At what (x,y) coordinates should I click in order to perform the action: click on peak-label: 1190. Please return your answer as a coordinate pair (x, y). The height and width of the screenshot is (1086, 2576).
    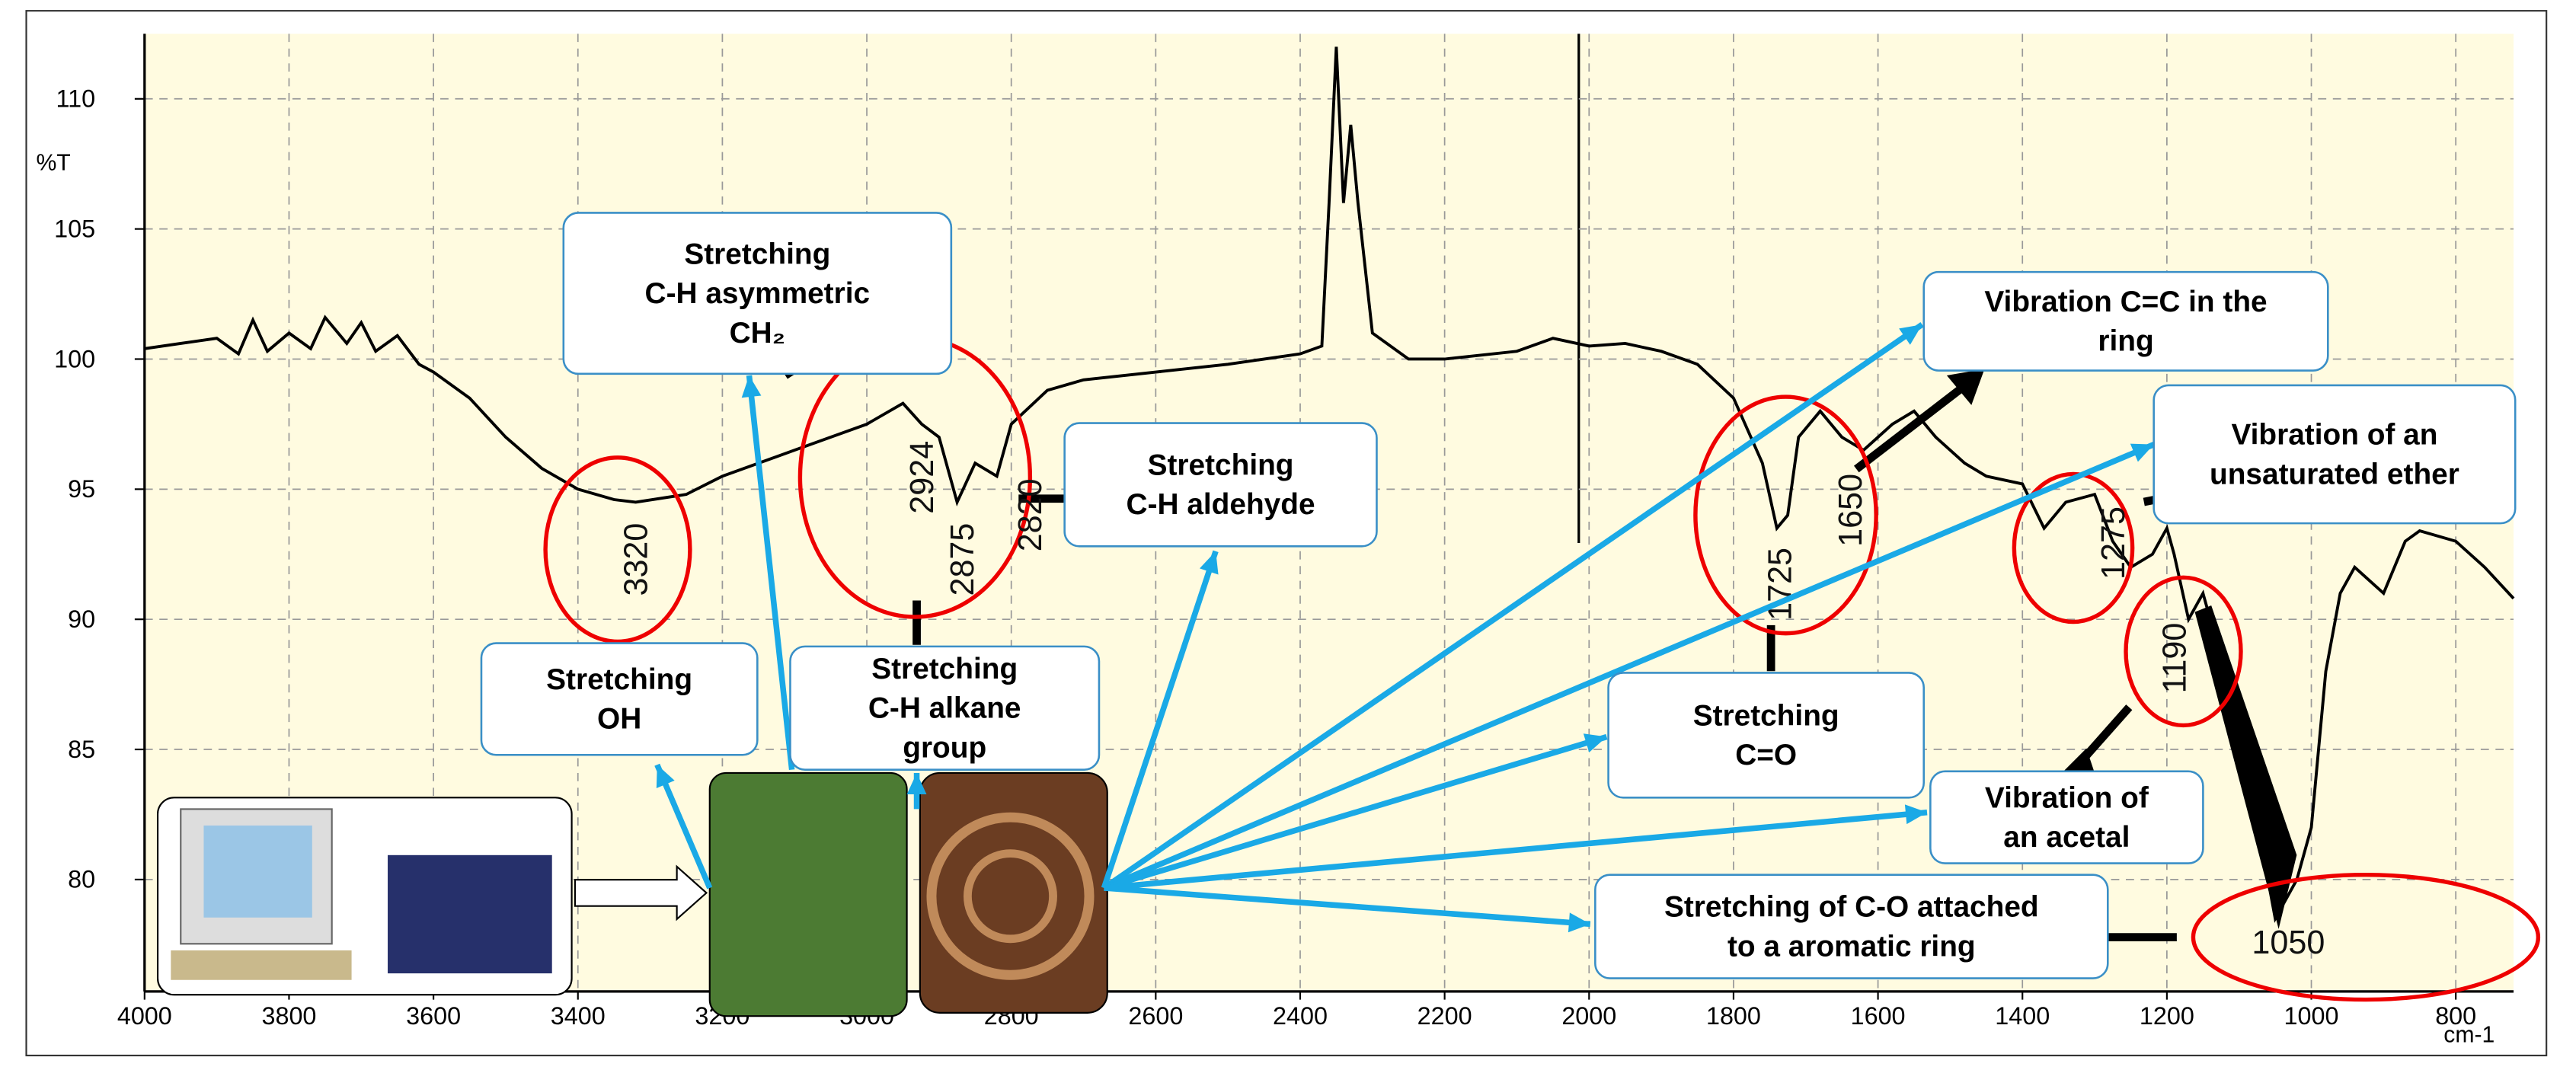
    Looking at the image, I should click on (2175, 658).